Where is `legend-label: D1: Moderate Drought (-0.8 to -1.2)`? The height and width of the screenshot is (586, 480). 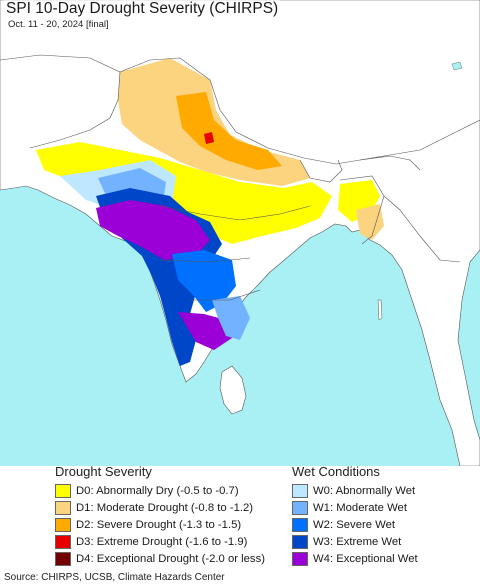
legend-label: D1: Moderate Drought (-0.8 to -1.2) is located at coordinates (165, 508).